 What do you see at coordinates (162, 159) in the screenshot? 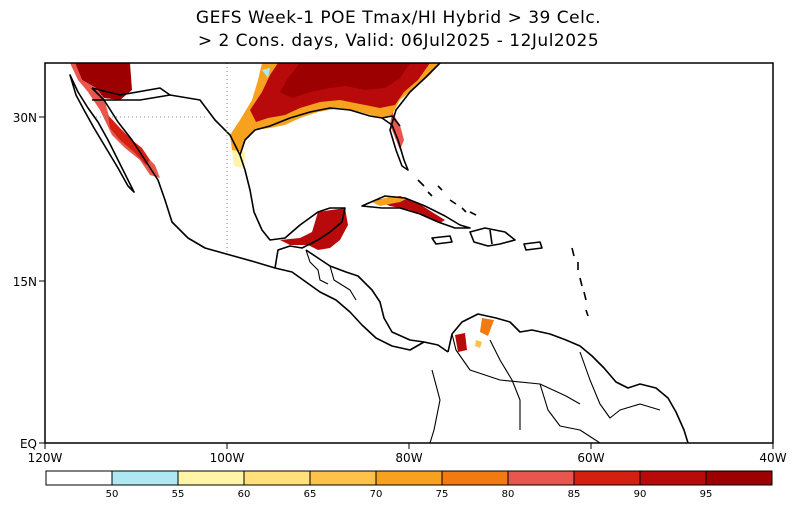
I see `dotted-gridlines` at bounding box center [162, 159].